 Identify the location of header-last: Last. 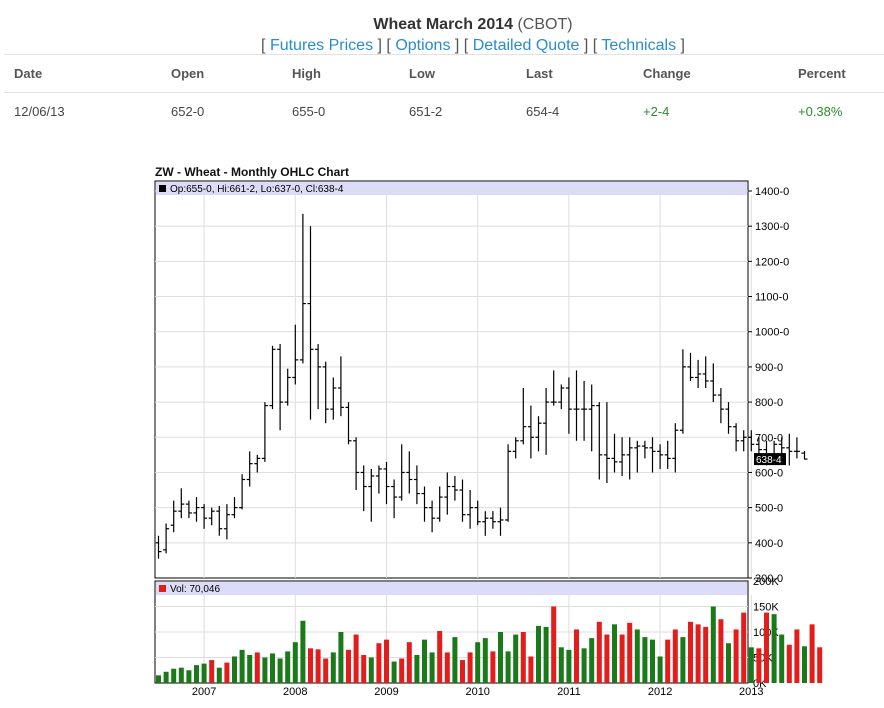
(539, 73).